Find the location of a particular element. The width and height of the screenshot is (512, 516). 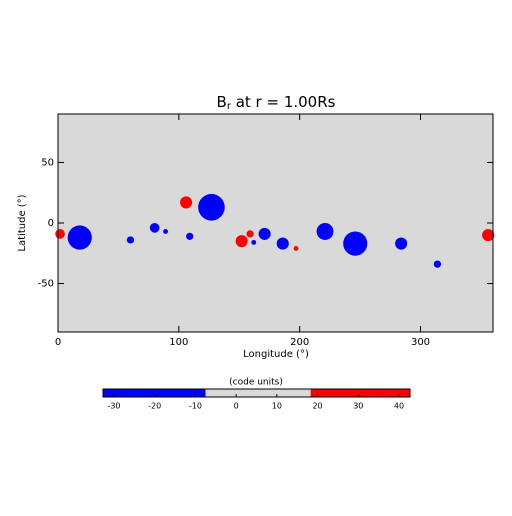

colorbar-tick-label: -30 is located at coordinates (113, 406).